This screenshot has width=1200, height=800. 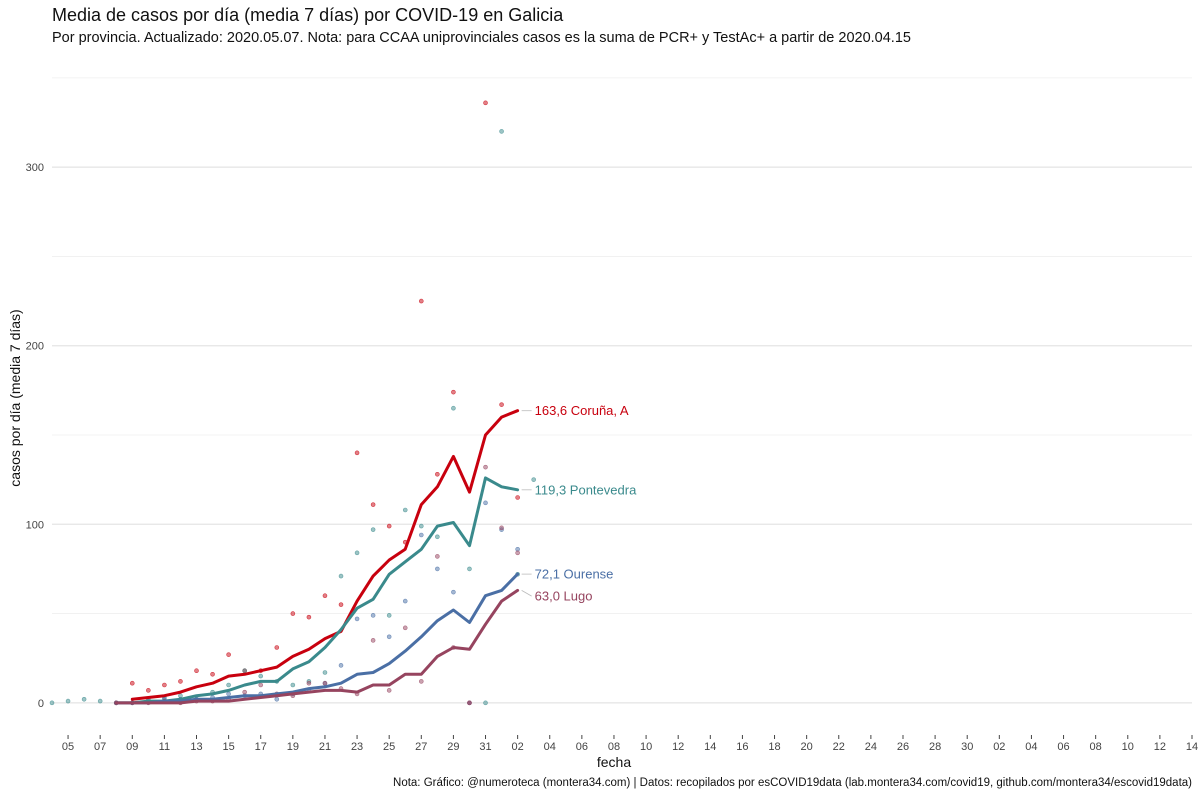 What do you see at coordinates (839, 747) in the screenshot?
I see `x-tick-label: 22` at bounding box center [839, 747].